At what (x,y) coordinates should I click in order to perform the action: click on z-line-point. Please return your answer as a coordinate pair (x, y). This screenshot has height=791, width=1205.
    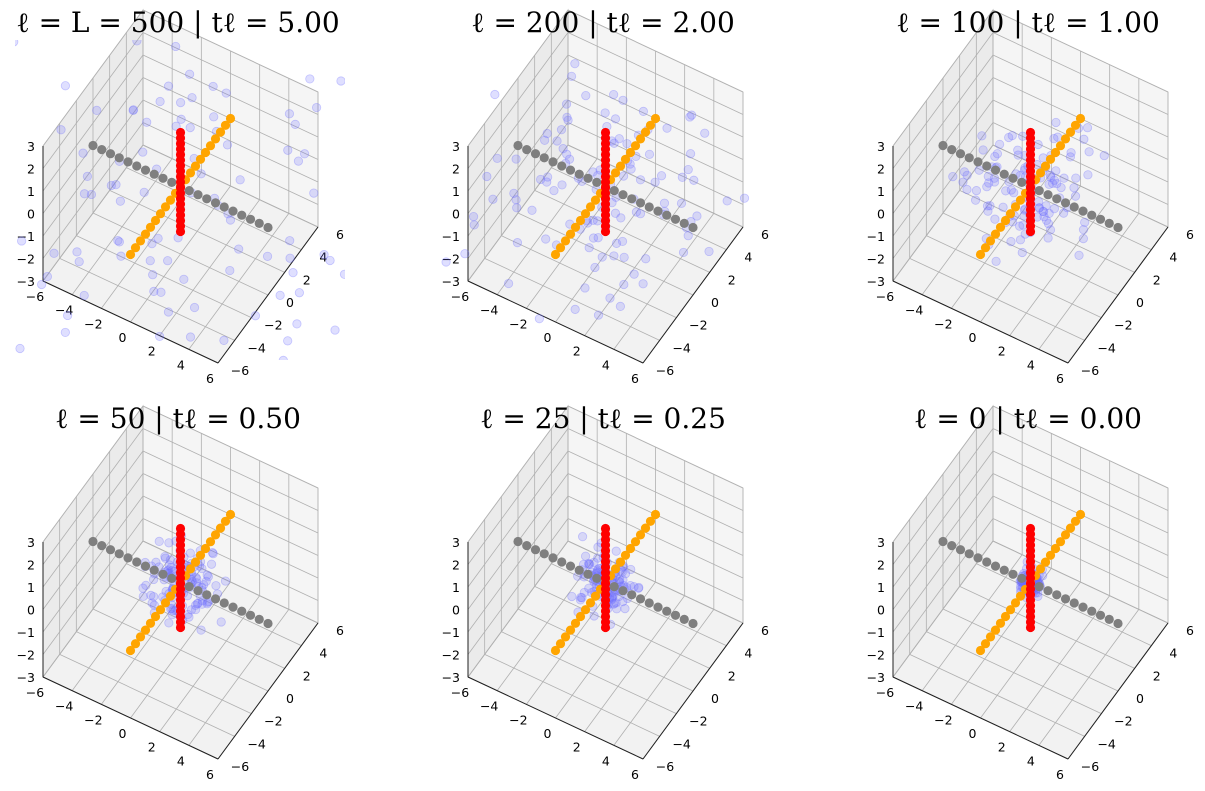
    Looking at the image, I should click on (605, 132).